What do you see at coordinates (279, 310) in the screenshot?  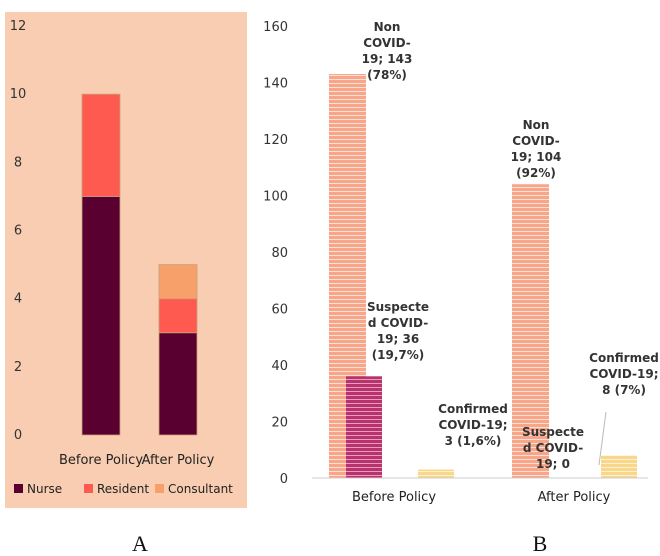 I see `y-tick-label: 60` at bounding box center [279, 310].